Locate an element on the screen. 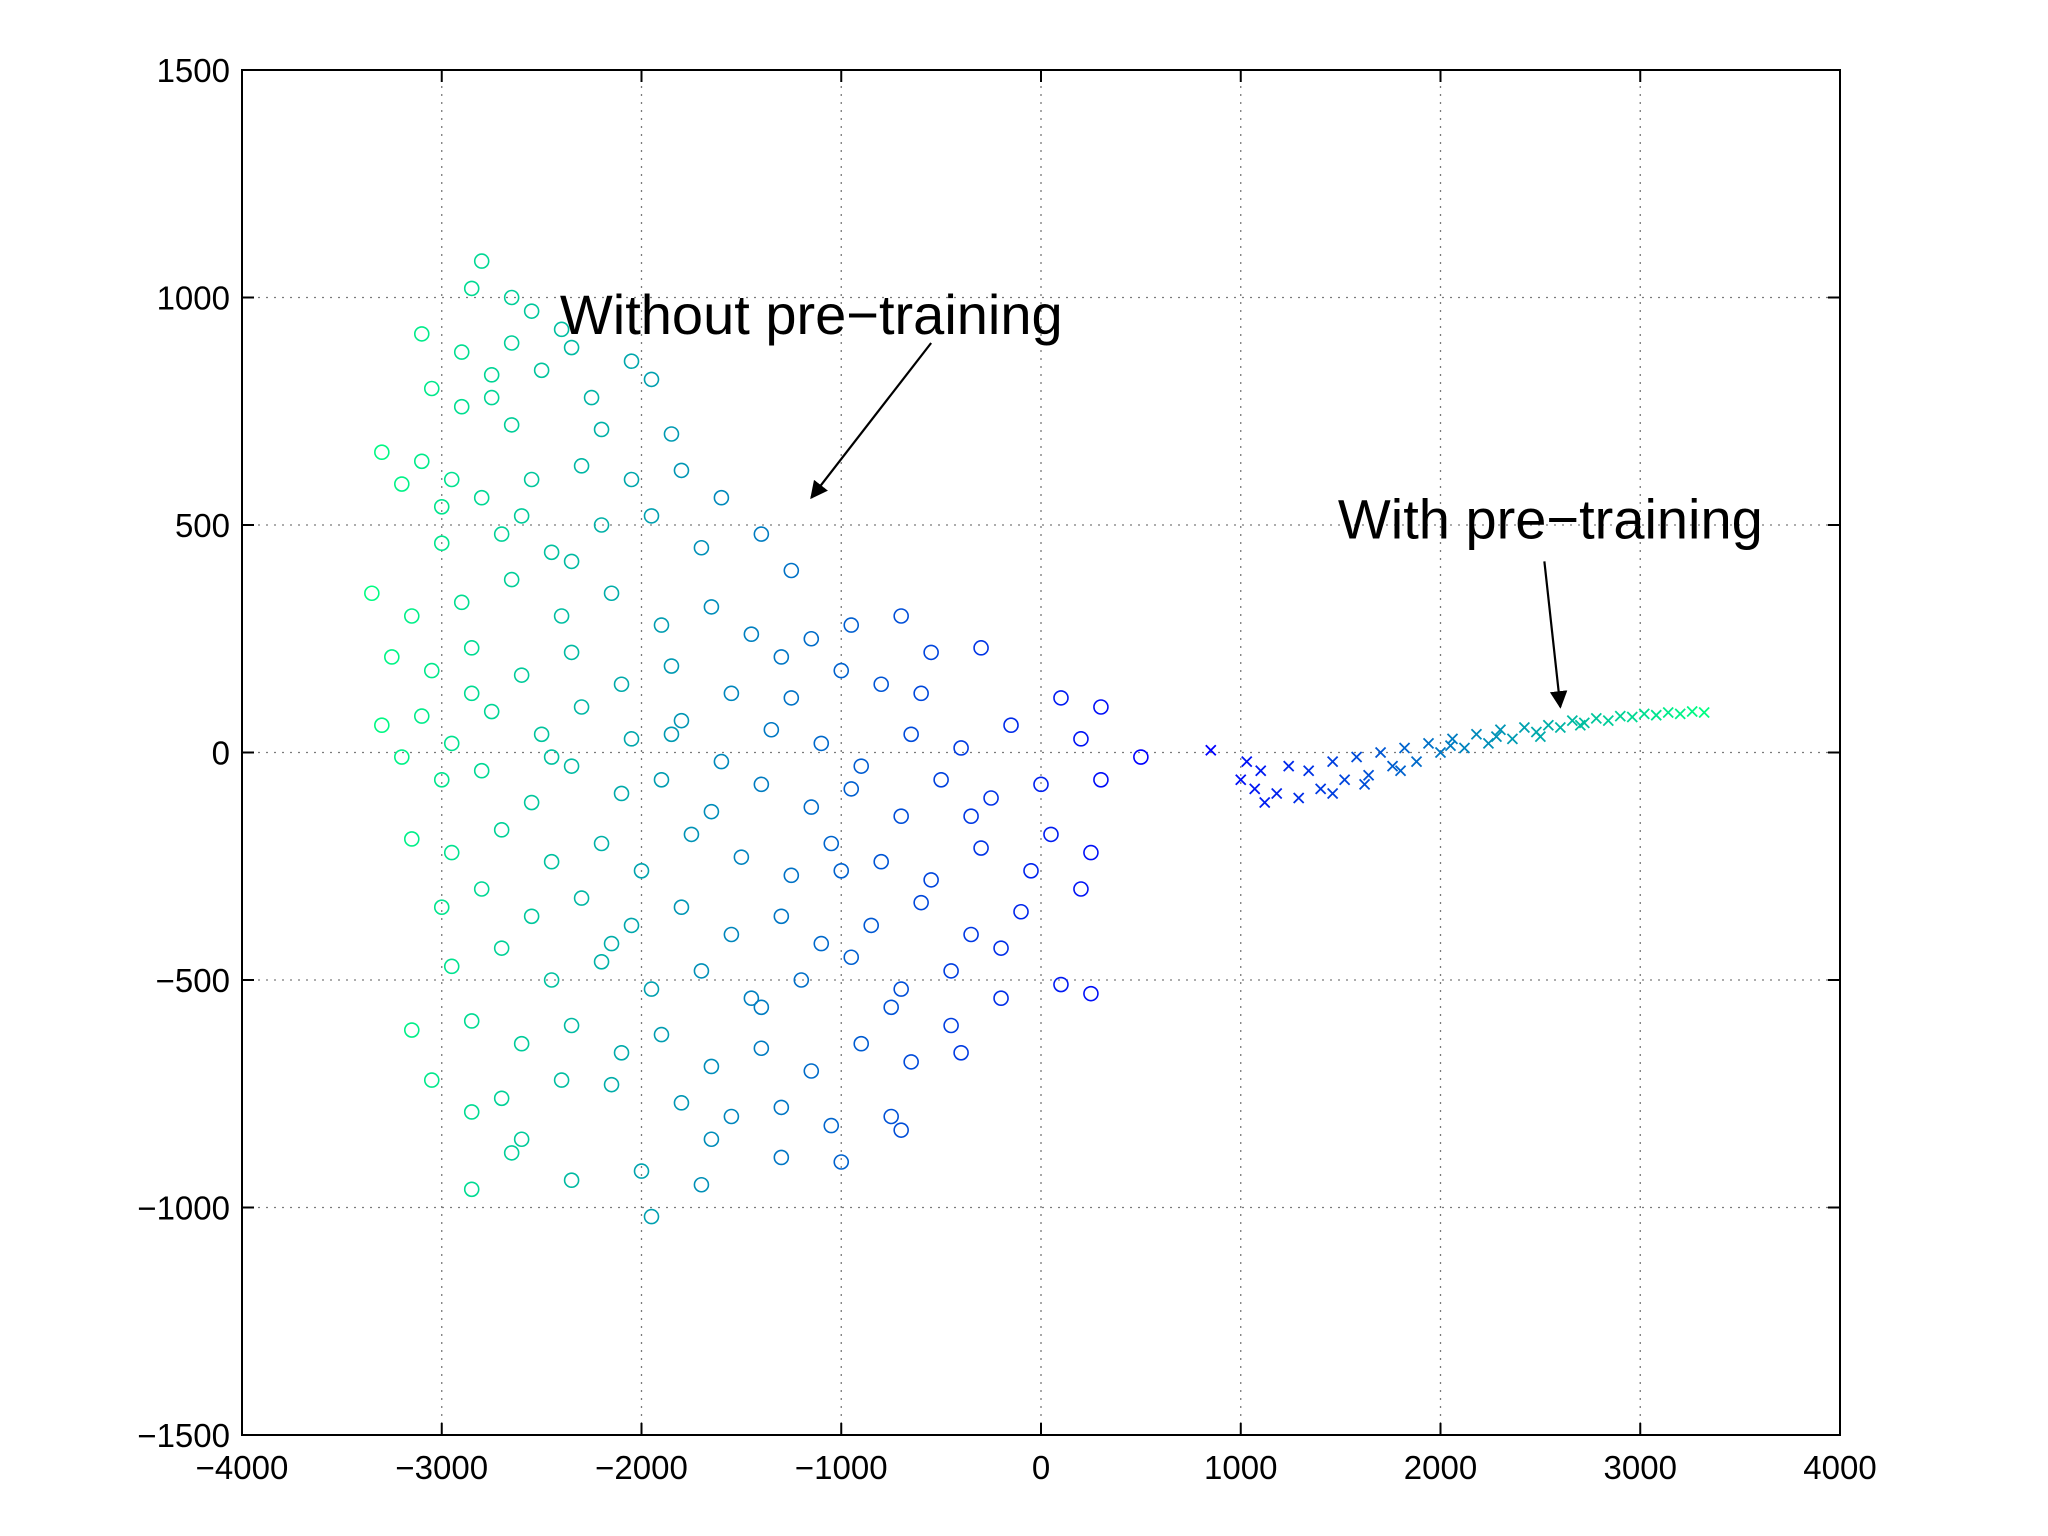 The width and height of the screenshot is (2048, 1536). x-tick-label: 2000 is located at coordinates (1440, 1467).